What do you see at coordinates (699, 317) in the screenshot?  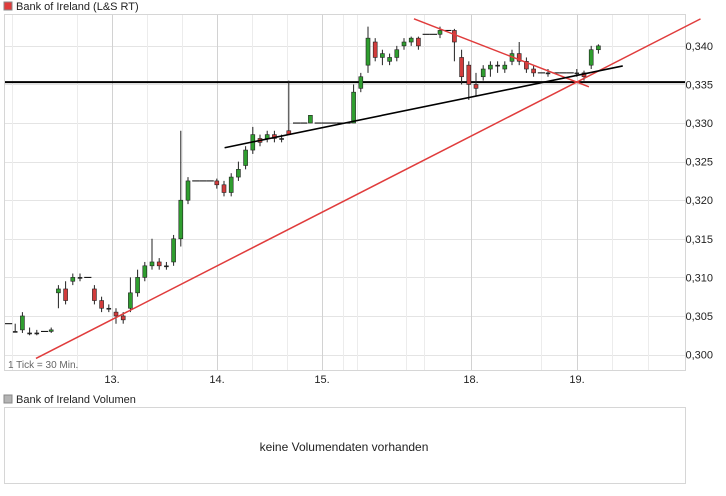 I see `y-tick-label: 0,305` at bounding box center [699, 317].